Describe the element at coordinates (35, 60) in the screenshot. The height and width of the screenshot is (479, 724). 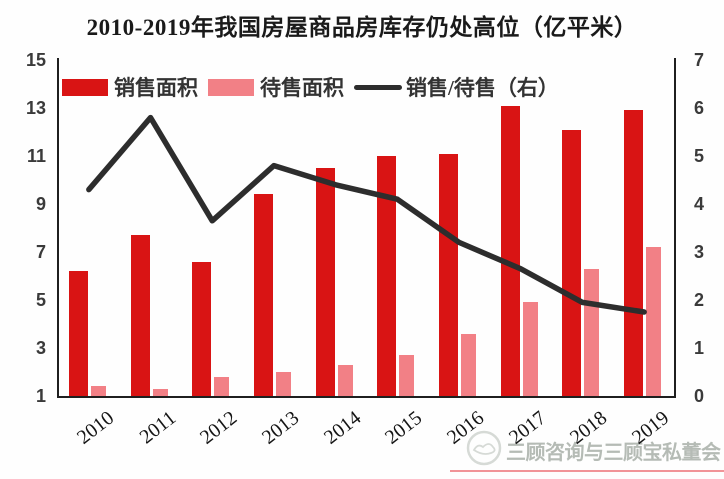
I see `y-tick-left-15: 15` at that location.